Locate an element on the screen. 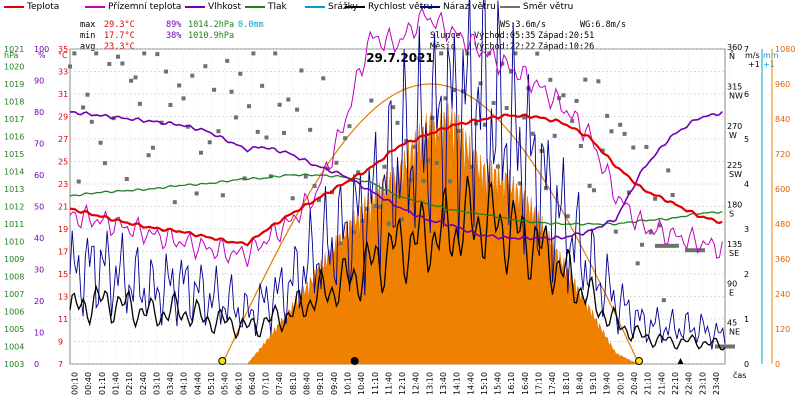 The image size is (800, 400). temp-tick: 7 is located at coordinates (60, 364).